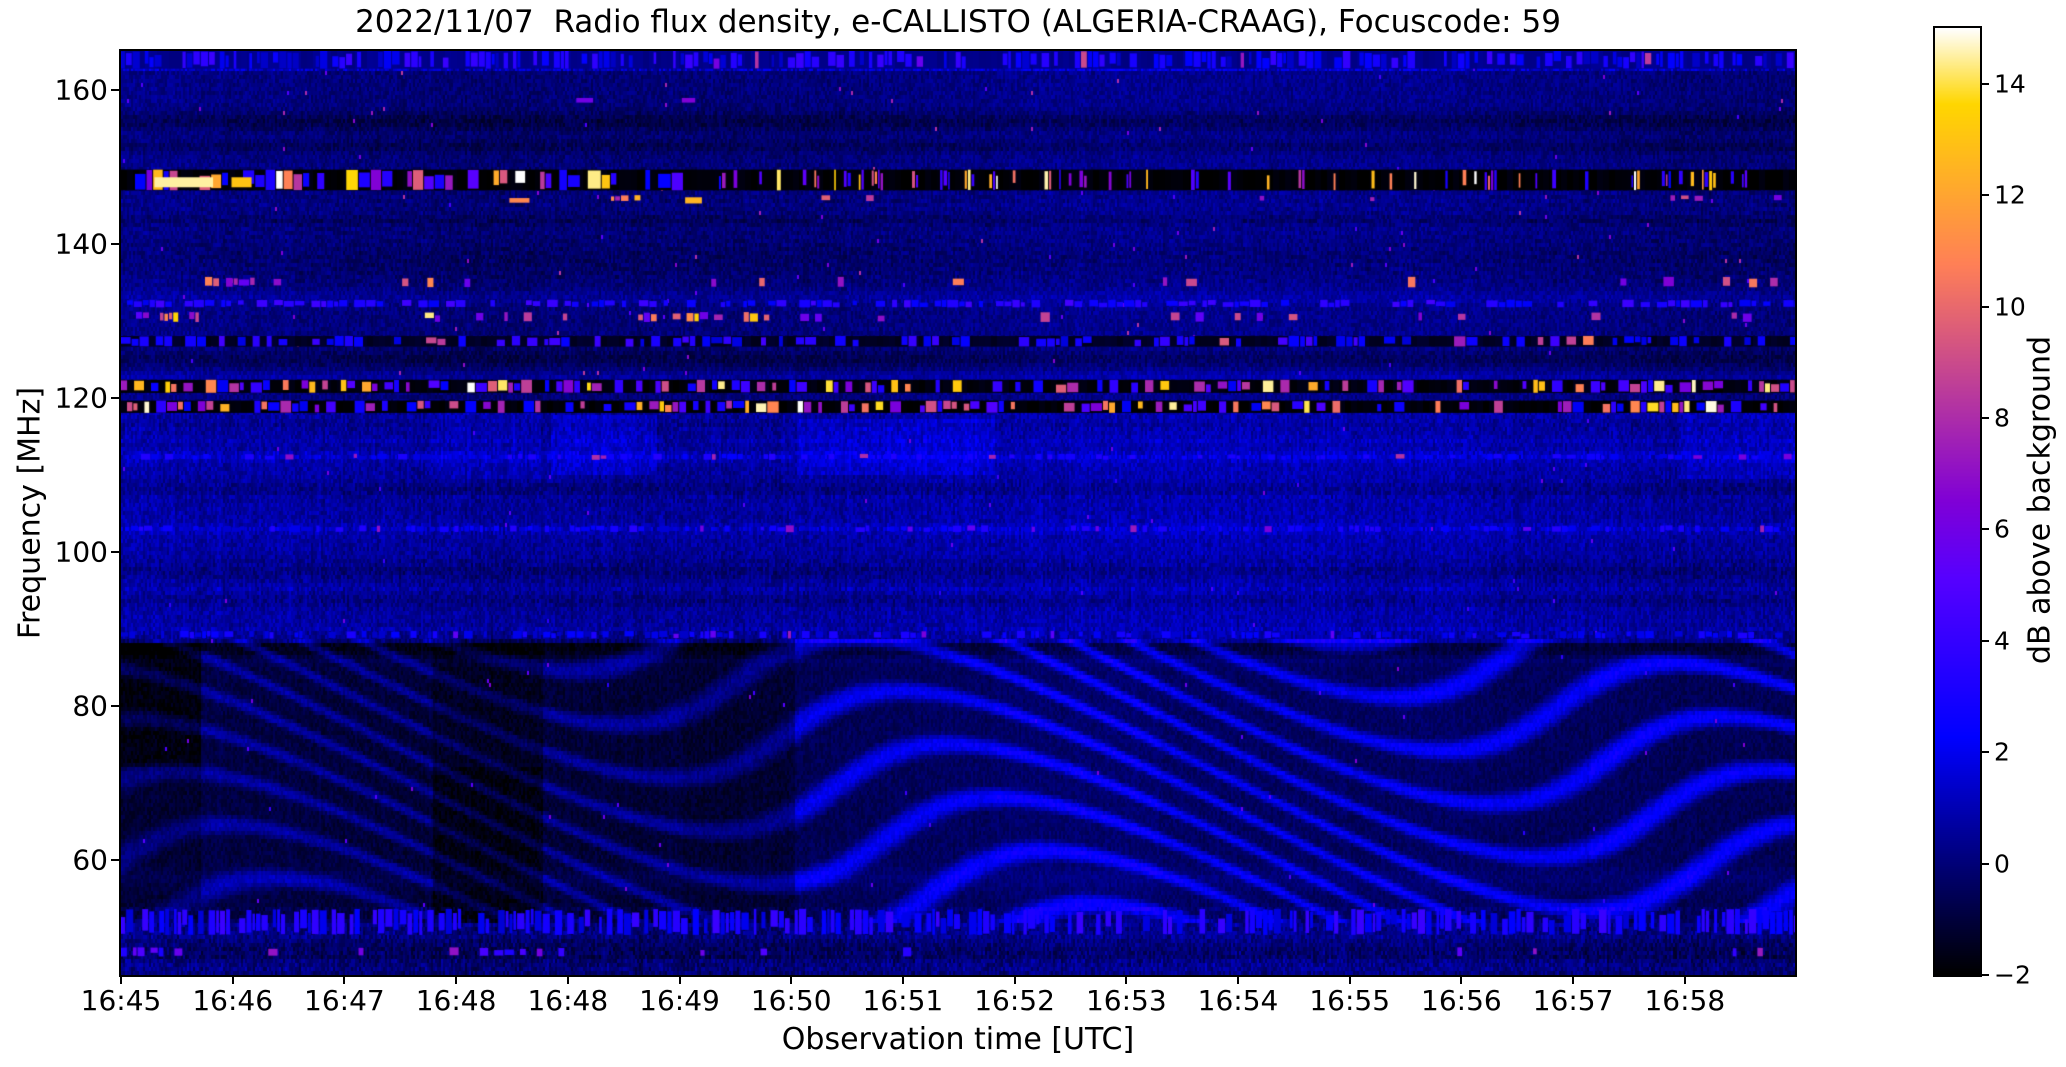 This screenshot has height=1067, width=2066. I want to click on y-tick-label: 160, so click(81, 89).